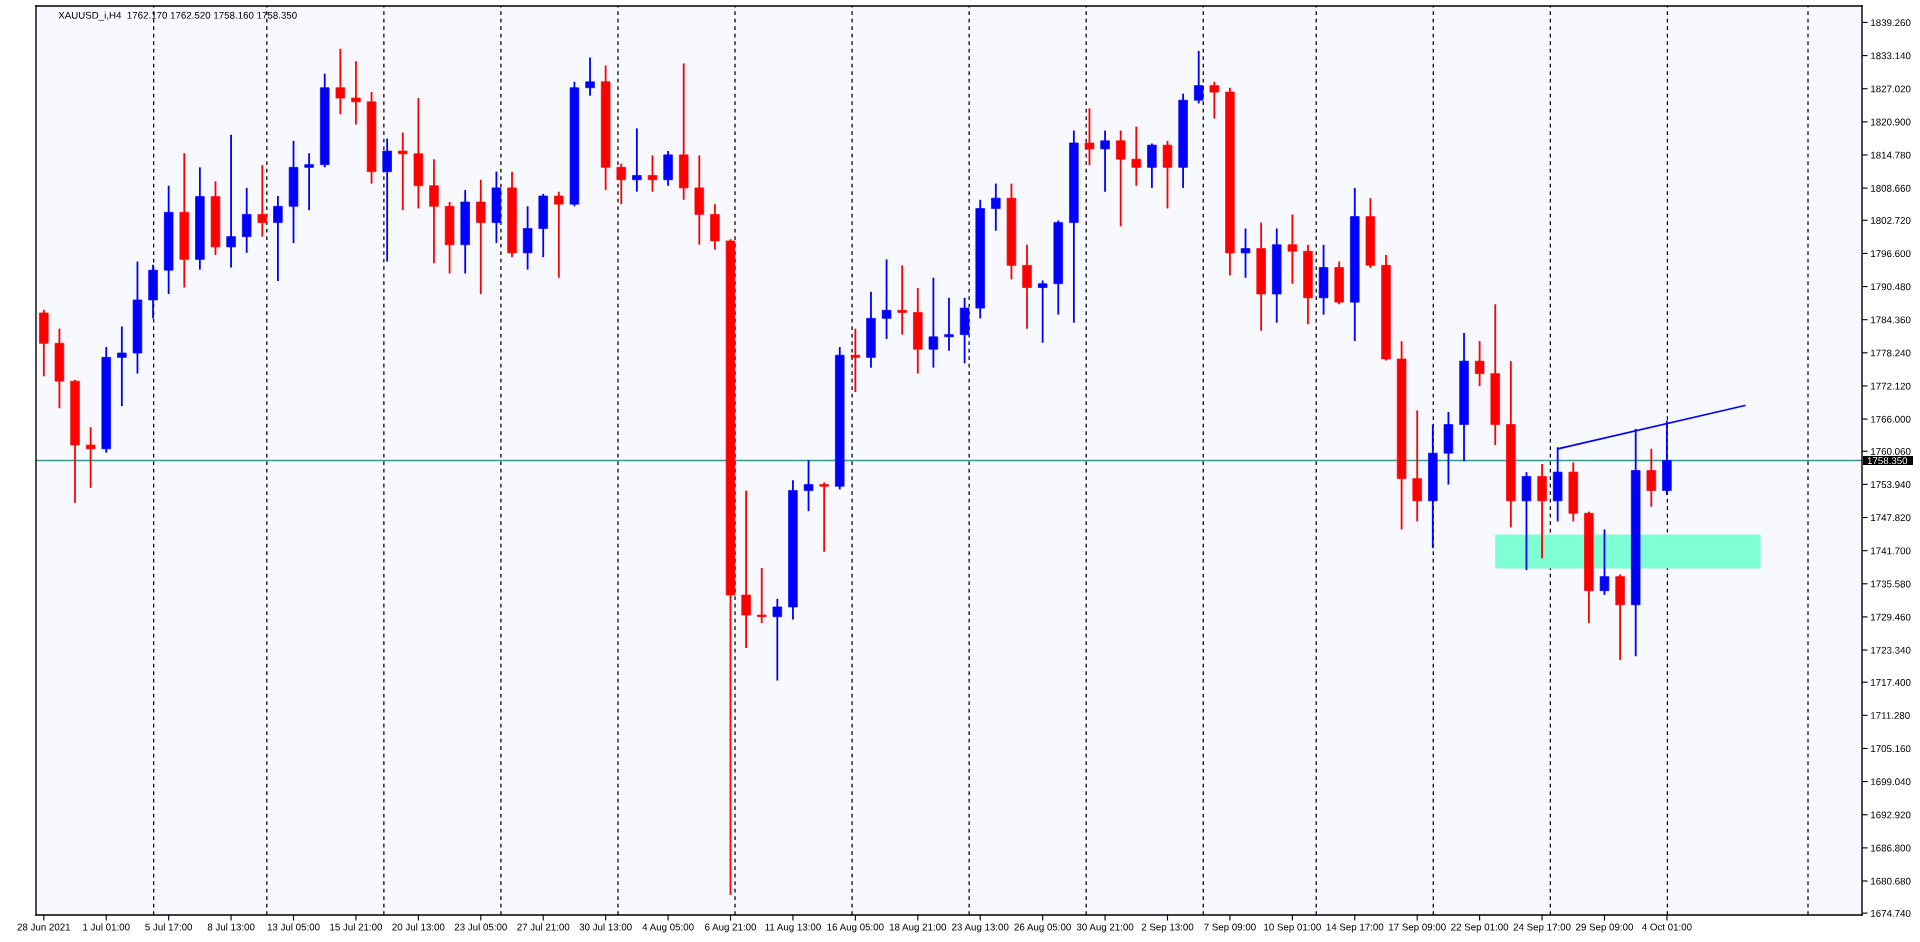 The width and height of the screenshot is (1920, 942). Describe the element at coordinates (1891, 782) in the screenshot. I see `y-tick-label: 1699.040` at that location.